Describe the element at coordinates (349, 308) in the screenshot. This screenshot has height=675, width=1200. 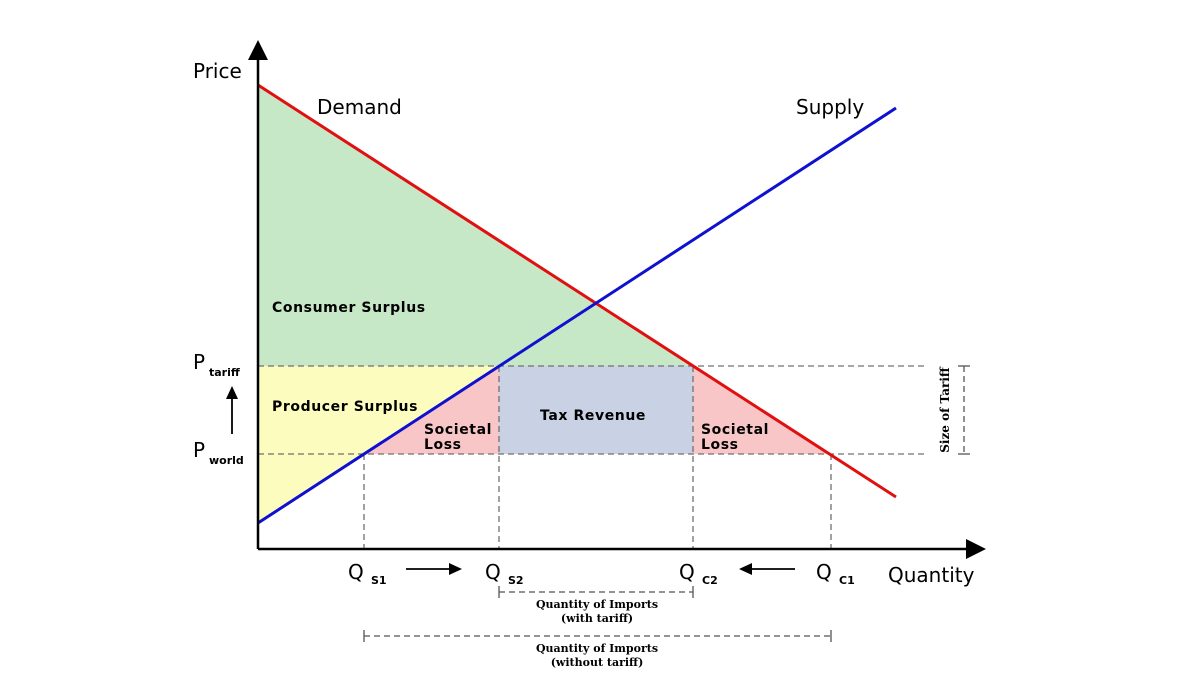
I see `consumer-surplus-label: Consumer Surplus` at that location.